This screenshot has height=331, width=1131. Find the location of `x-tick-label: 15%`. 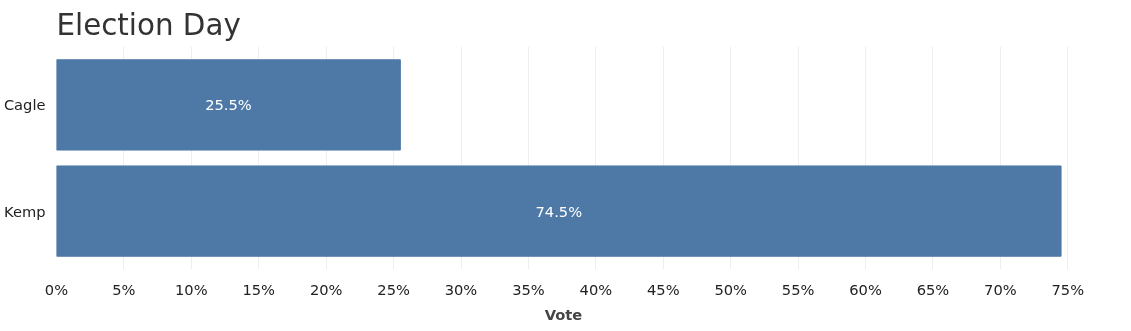

x-tick-label: 15% is located at coordinates (259, 289).